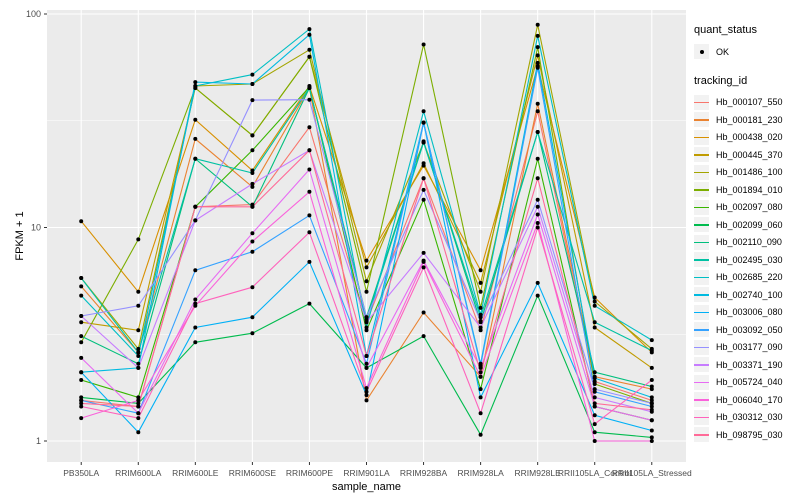 This screenshot has width=800, height=500. Describe the element at coordinates (749, 329) in the screenshot. I see `legend-item-label: Hb_003092_050` at that location.